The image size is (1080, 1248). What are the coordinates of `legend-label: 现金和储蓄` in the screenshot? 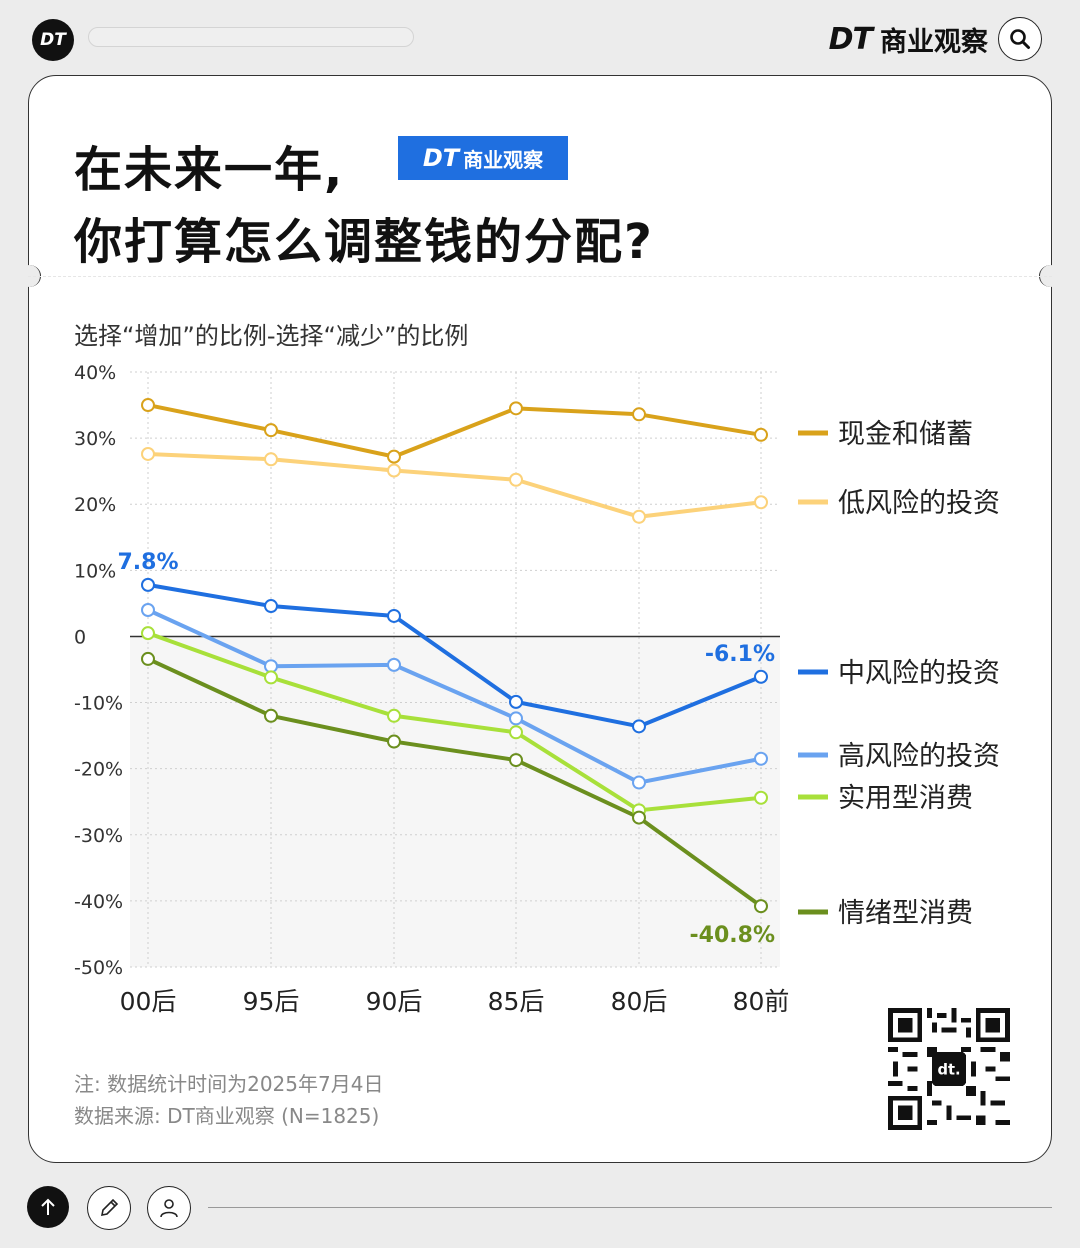 It's located at (905, 434).